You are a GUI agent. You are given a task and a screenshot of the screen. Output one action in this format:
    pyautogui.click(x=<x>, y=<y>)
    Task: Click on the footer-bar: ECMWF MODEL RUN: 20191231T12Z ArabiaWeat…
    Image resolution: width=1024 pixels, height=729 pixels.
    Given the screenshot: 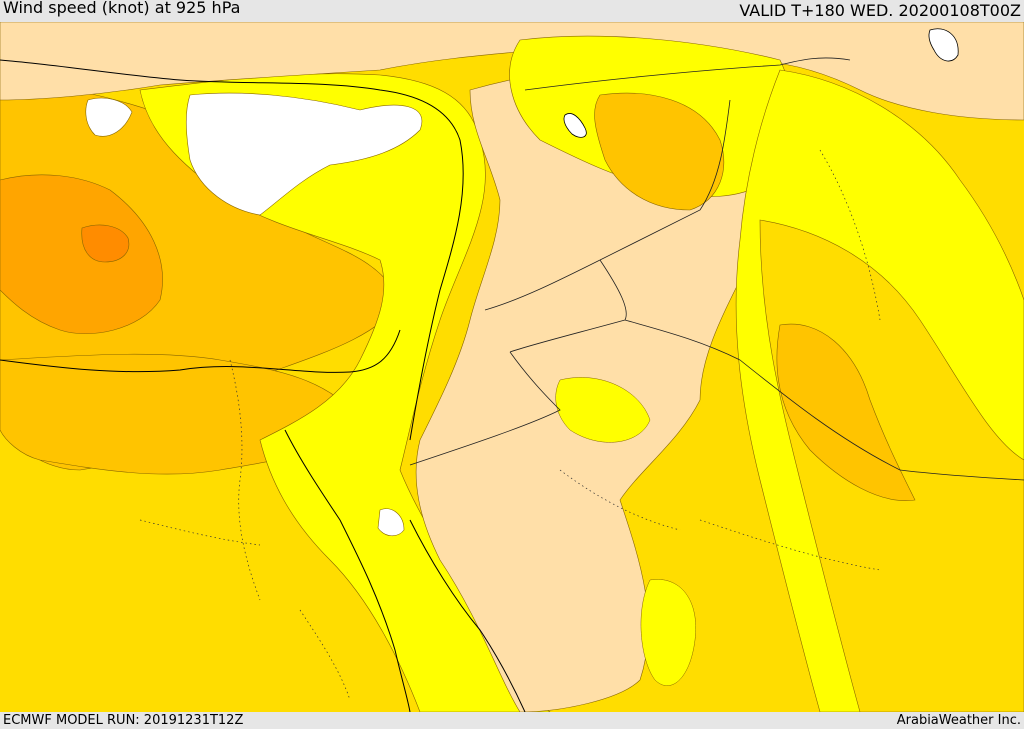 What is the action you would take?
    pyautogui.click(x=512, y=720)
    